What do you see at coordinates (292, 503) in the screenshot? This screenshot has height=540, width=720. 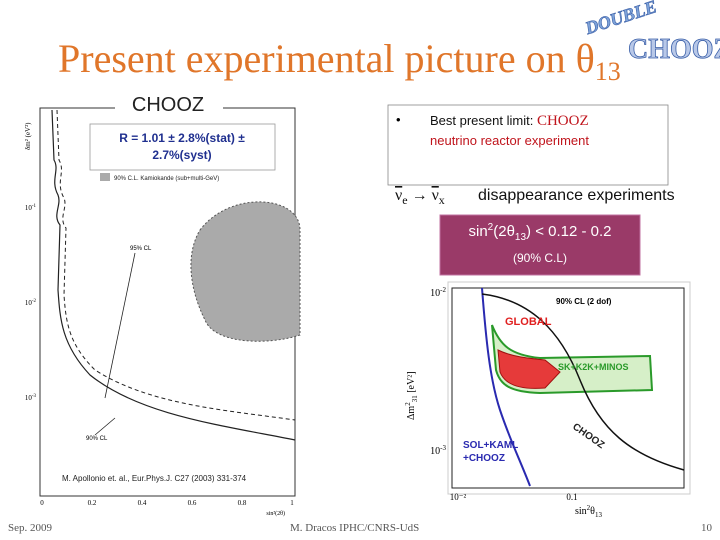 I see `x-tick-label: 1` at bounding box center [292, 503].